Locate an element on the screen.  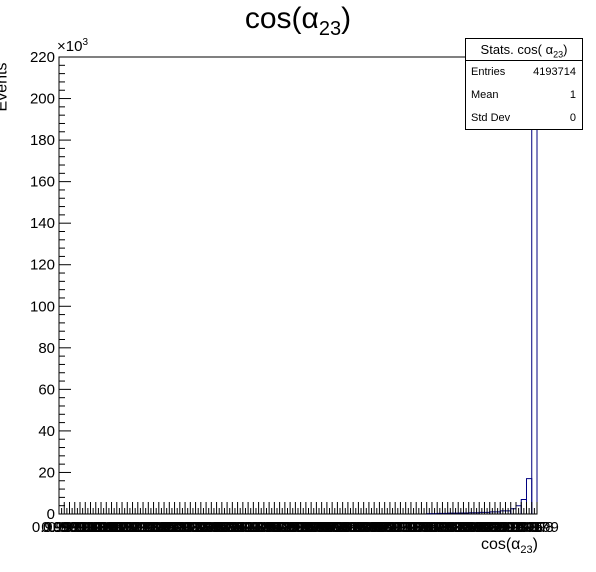
x-tick-label: 0.99975 is located at coordinates (406, 527).